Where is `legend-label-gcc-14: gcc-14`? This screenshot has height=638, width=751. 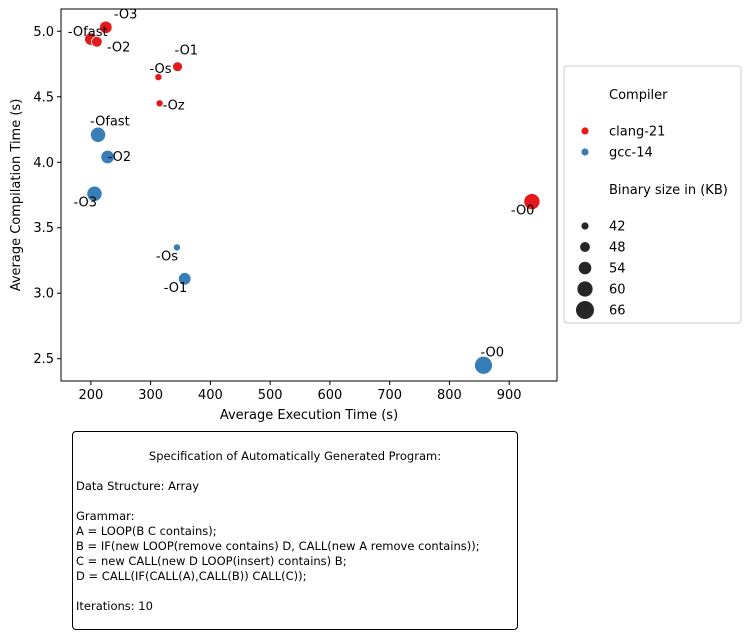 legend-label-gcc-14: gcc-14 is located at coordinates (631, 153).